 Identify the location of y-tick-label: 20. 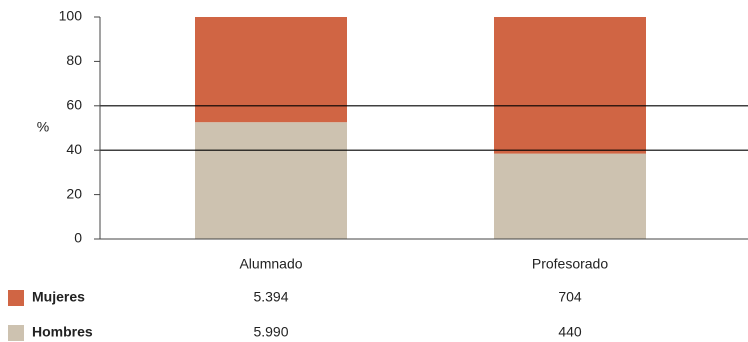
(74, 193).